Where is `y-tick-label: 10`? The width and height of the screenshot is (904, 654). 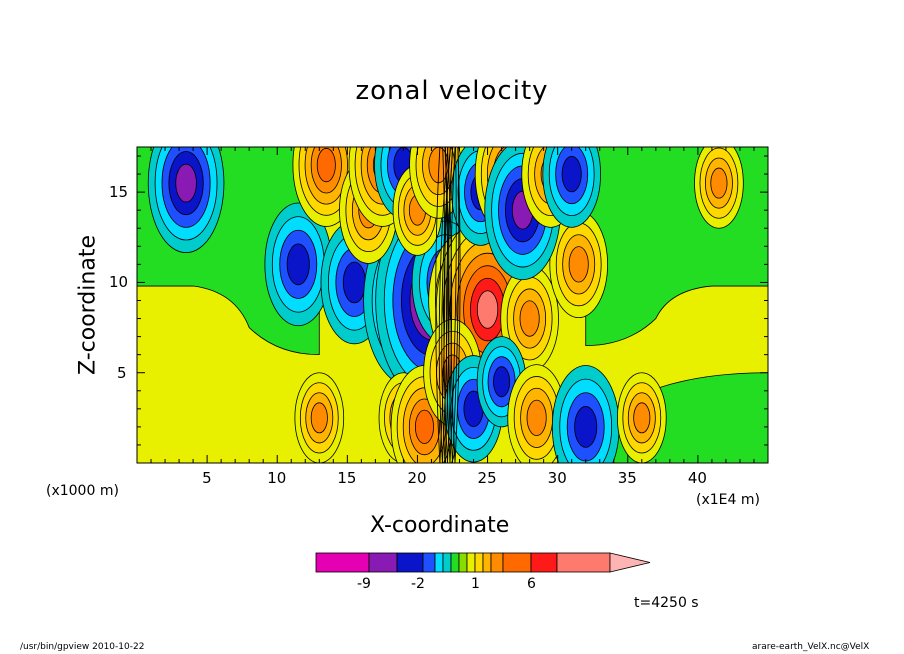
y-tick-label: 10 is located at coordinates (119, 282).